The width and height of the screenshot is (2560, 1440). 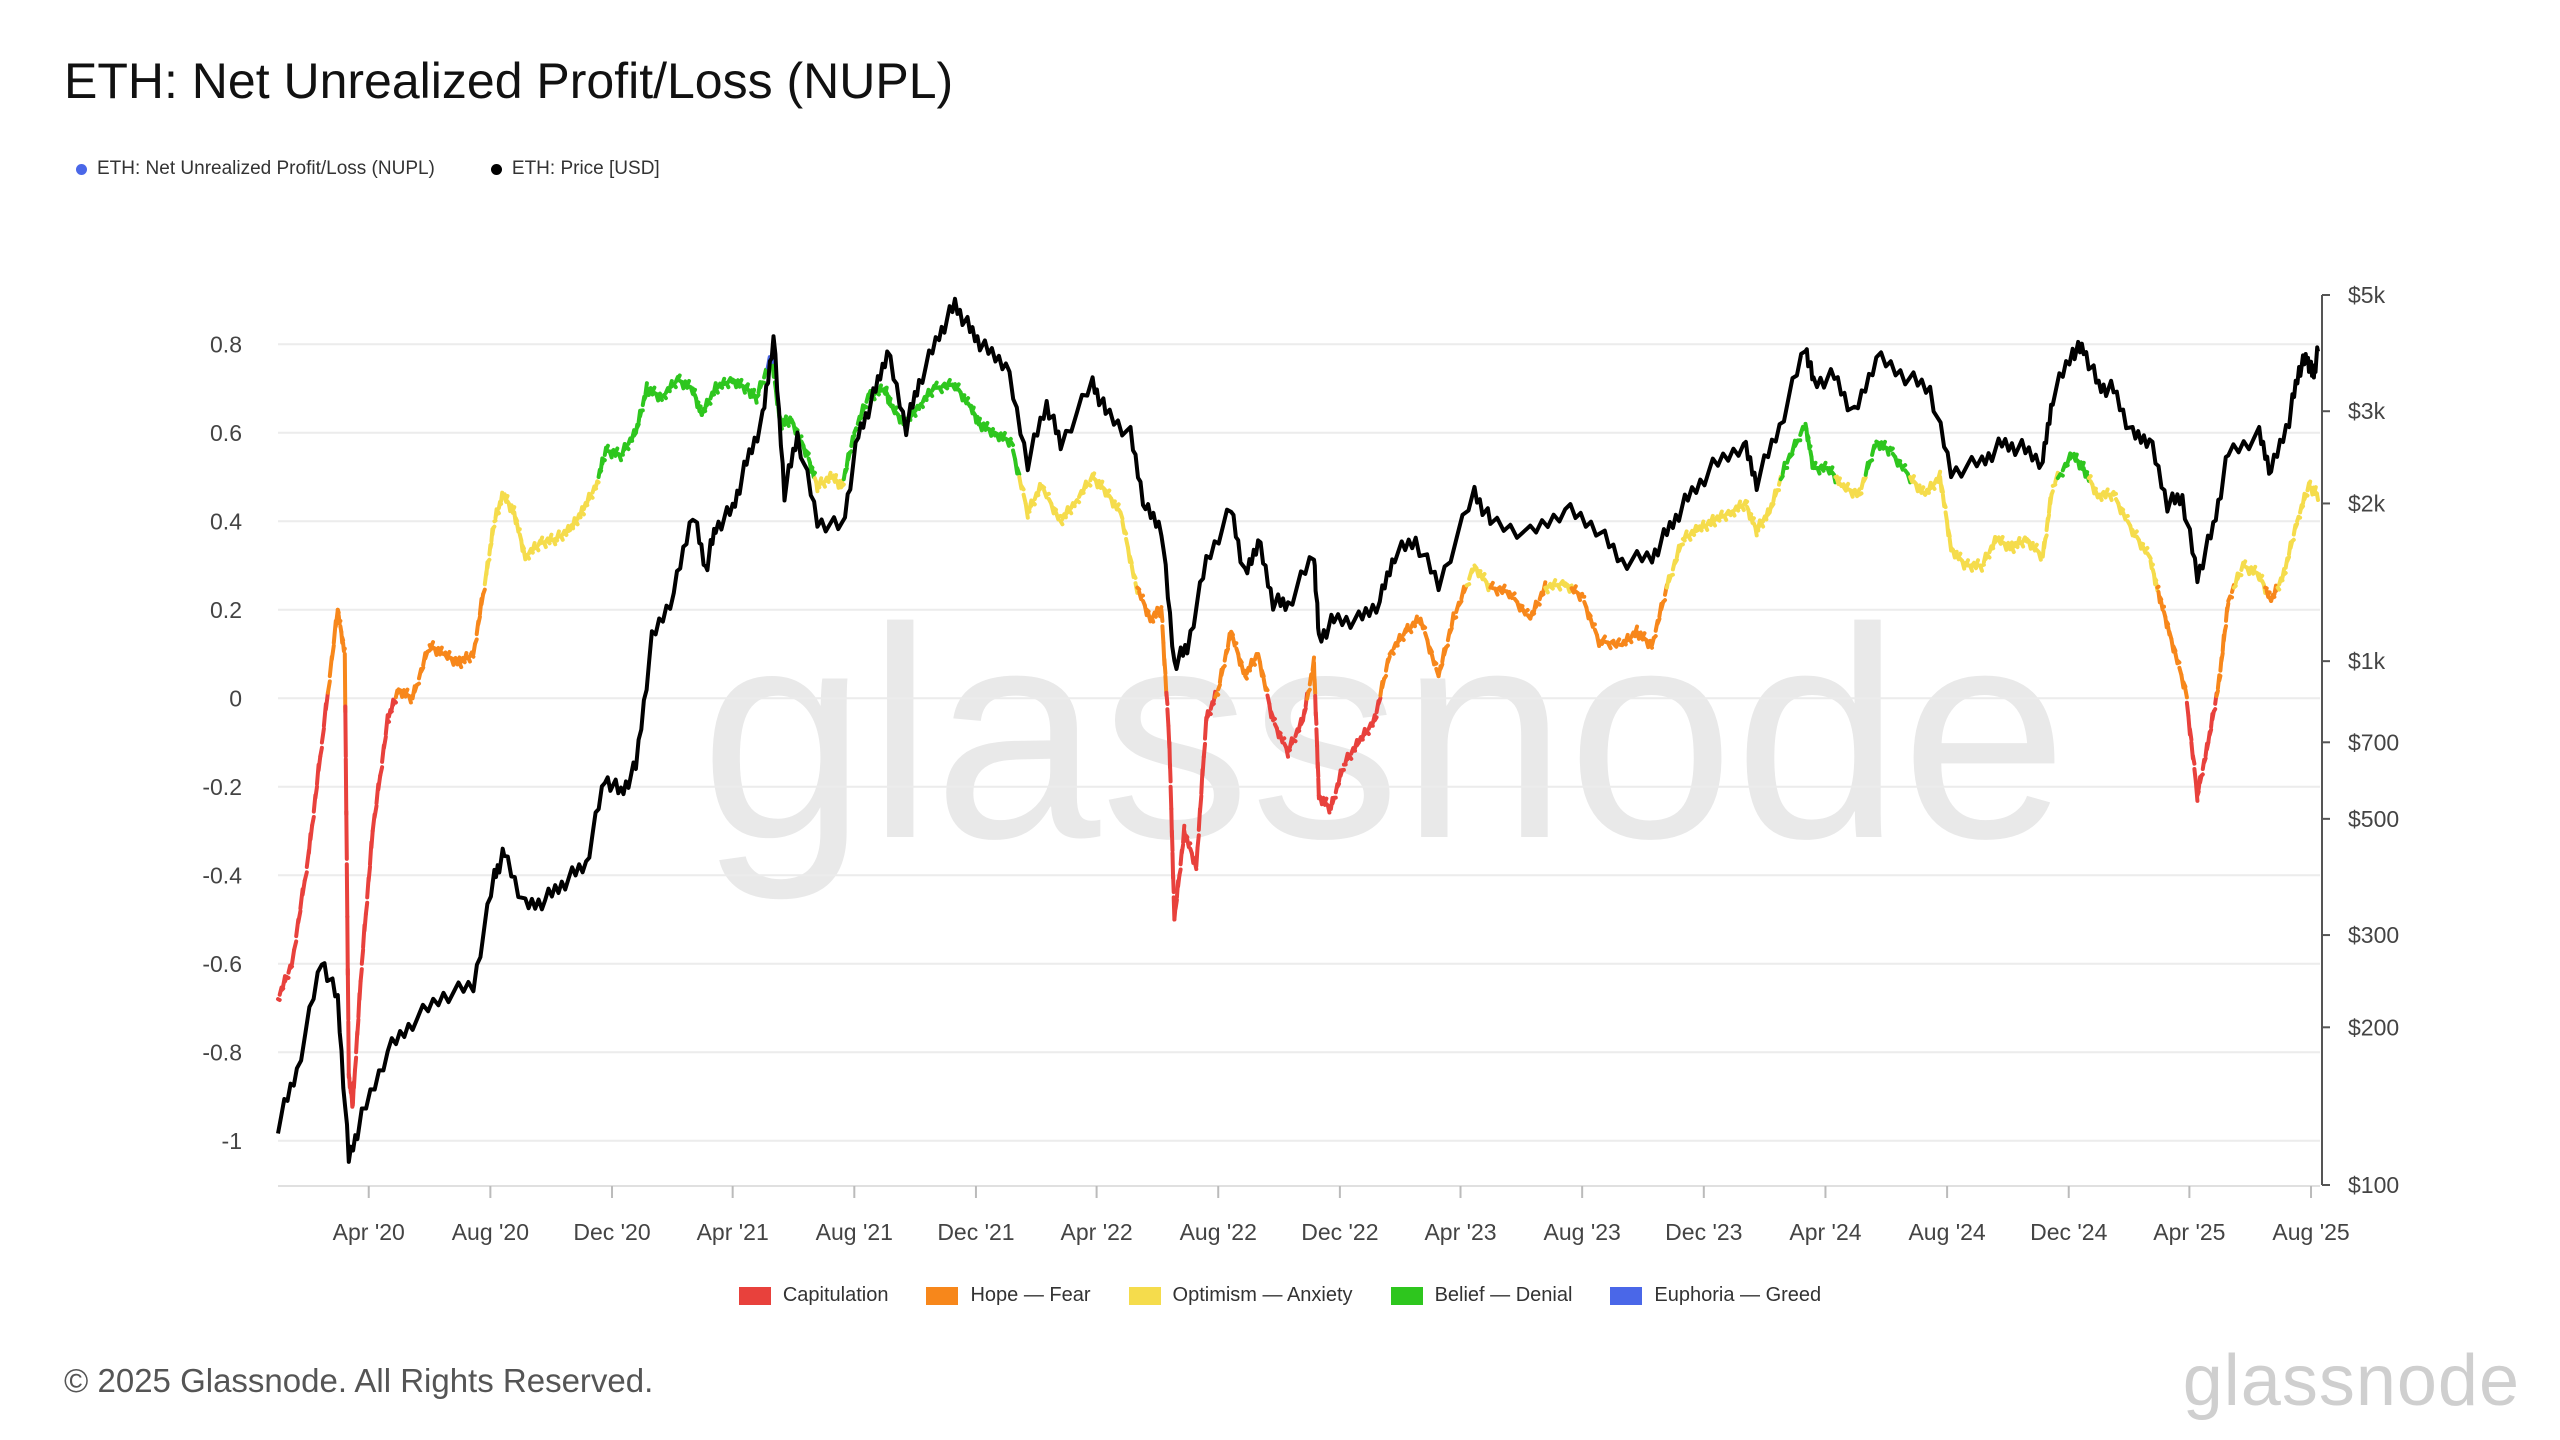 What do you see at coordinates (222, 1052) in the screenshot?
I see `y-tick-label: -0.8` at bounding box center [222, 1052].